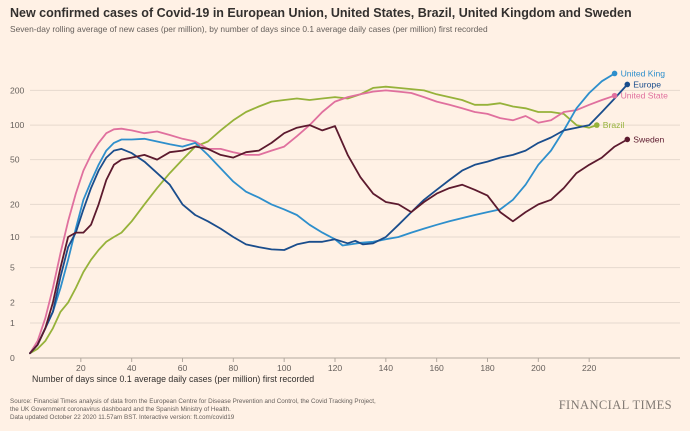 This screenshot has height=431, width=690. I want to click on series-label-brazil: Brazil, so click(614, 125).